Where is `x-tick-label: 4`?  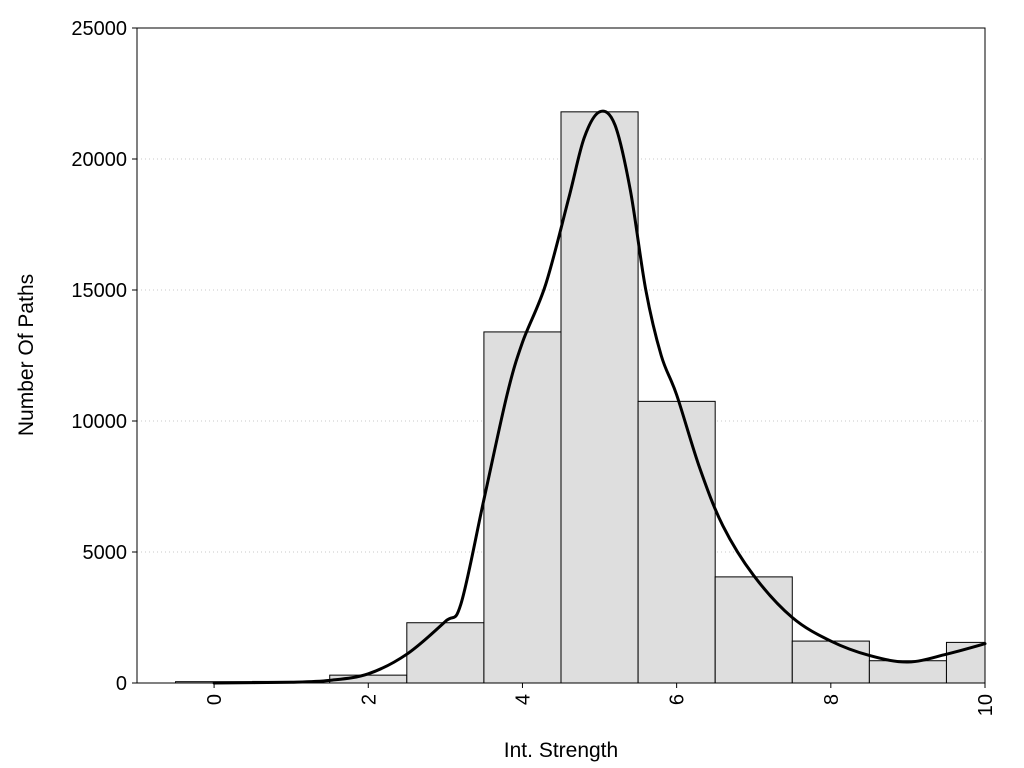
x-tick-label: 4 is located at coordinates (523, 699).